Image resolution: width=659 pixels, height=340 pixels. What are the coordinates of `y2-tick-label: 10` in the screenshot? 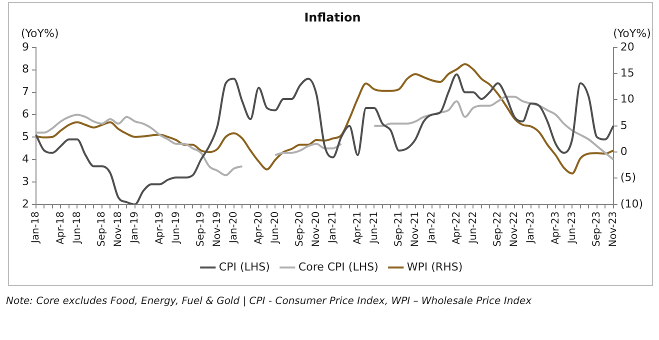 It's located at (627, 99).